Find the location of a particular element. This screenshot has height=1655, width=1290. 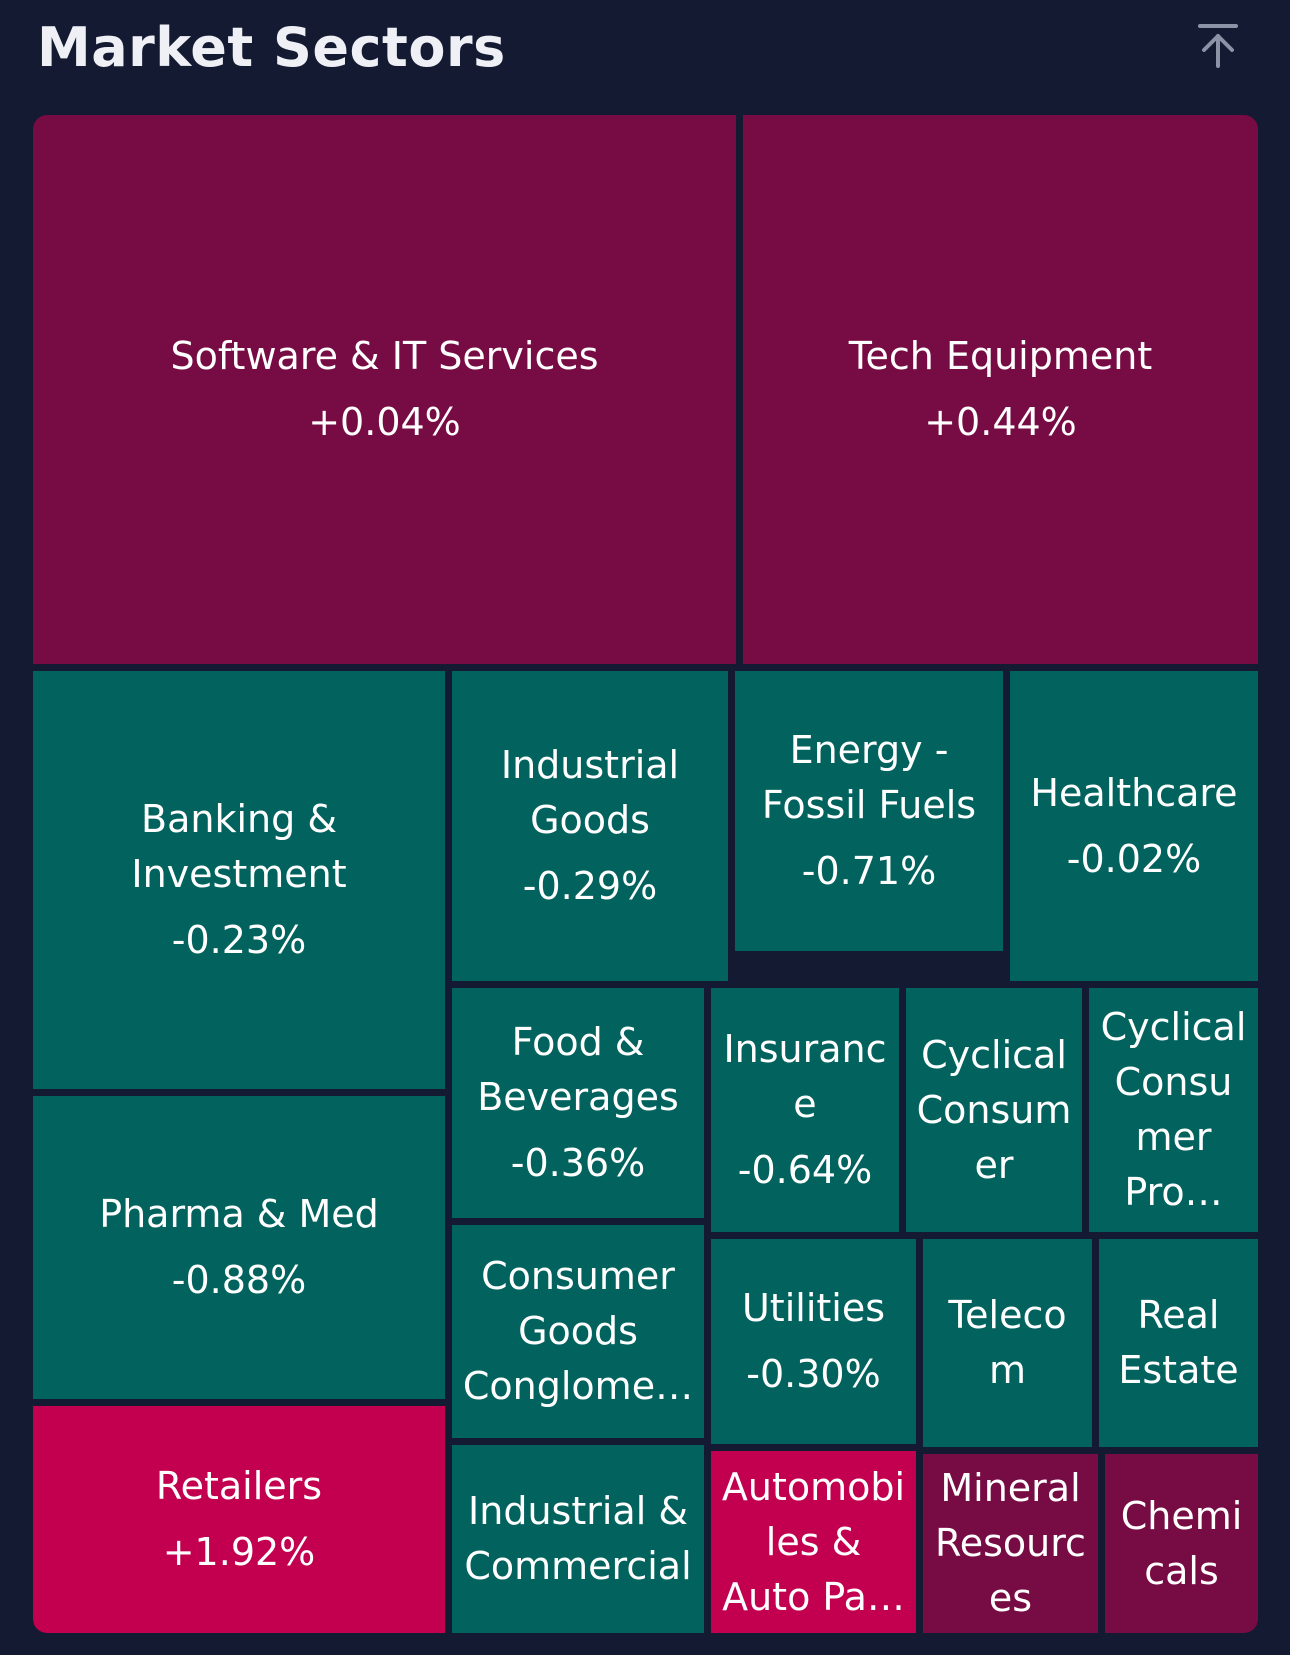

sector-name: Industrial & Commercial is located at coordinates (578, 1538).